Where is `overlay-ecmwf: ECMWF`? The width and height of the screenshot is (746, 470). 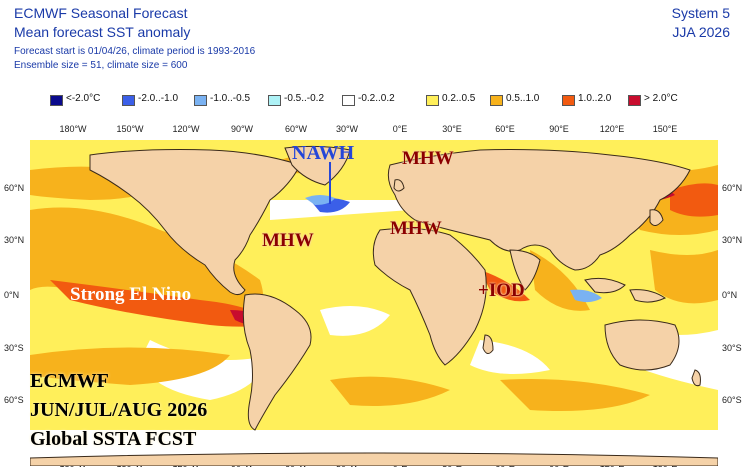
overlay-ecmwf: ECMWF is located at coordinates (69, 381).